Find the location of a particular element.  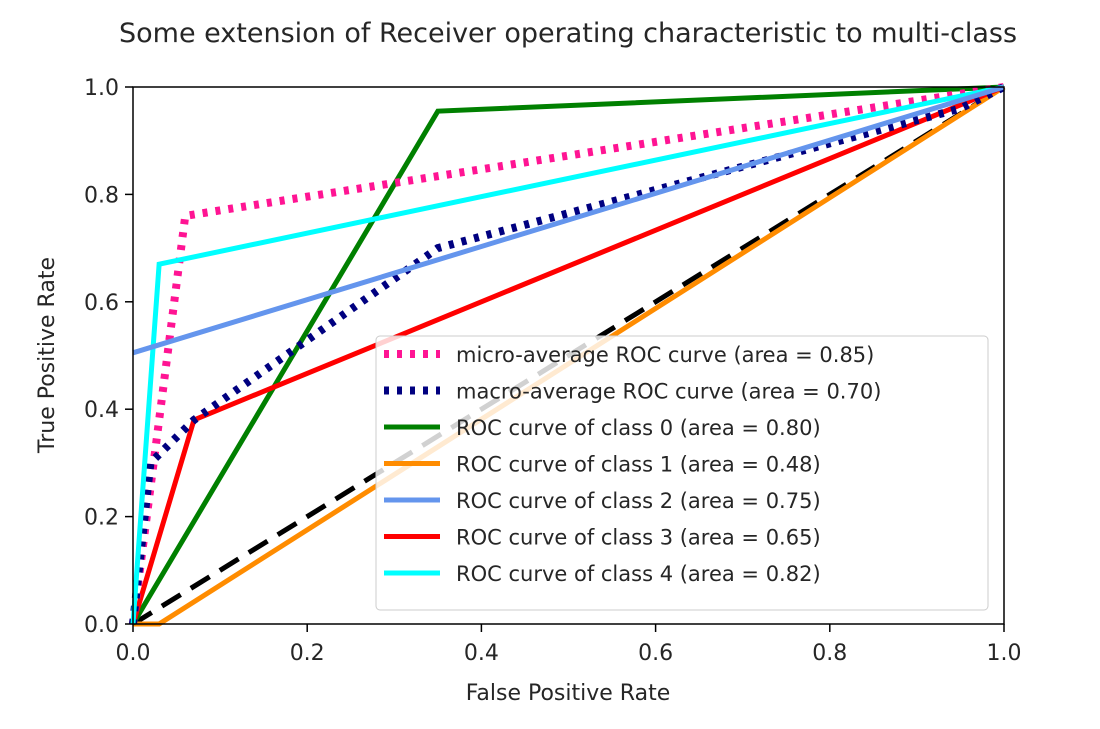

x-tick-label: 0.6 is located at coordinates (655, 653).